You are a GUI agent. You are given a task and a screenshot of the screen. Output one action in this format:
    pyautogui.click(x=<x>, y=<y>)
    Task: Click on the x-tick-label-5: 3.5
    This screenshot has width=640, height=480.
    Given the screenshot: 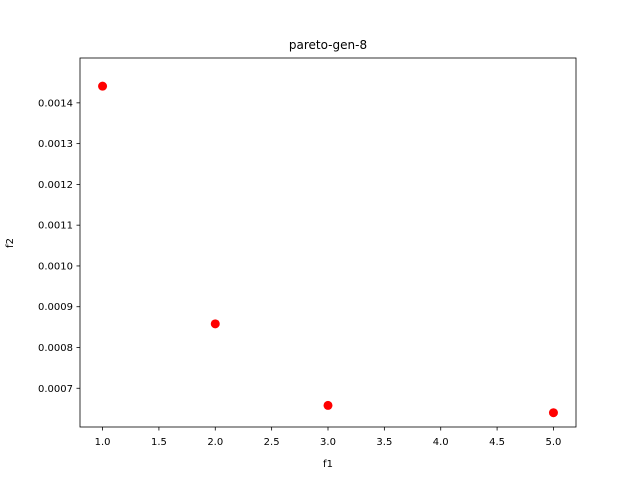 What is the action you would take?
    pyautogui.click(x=384, y=442)
    